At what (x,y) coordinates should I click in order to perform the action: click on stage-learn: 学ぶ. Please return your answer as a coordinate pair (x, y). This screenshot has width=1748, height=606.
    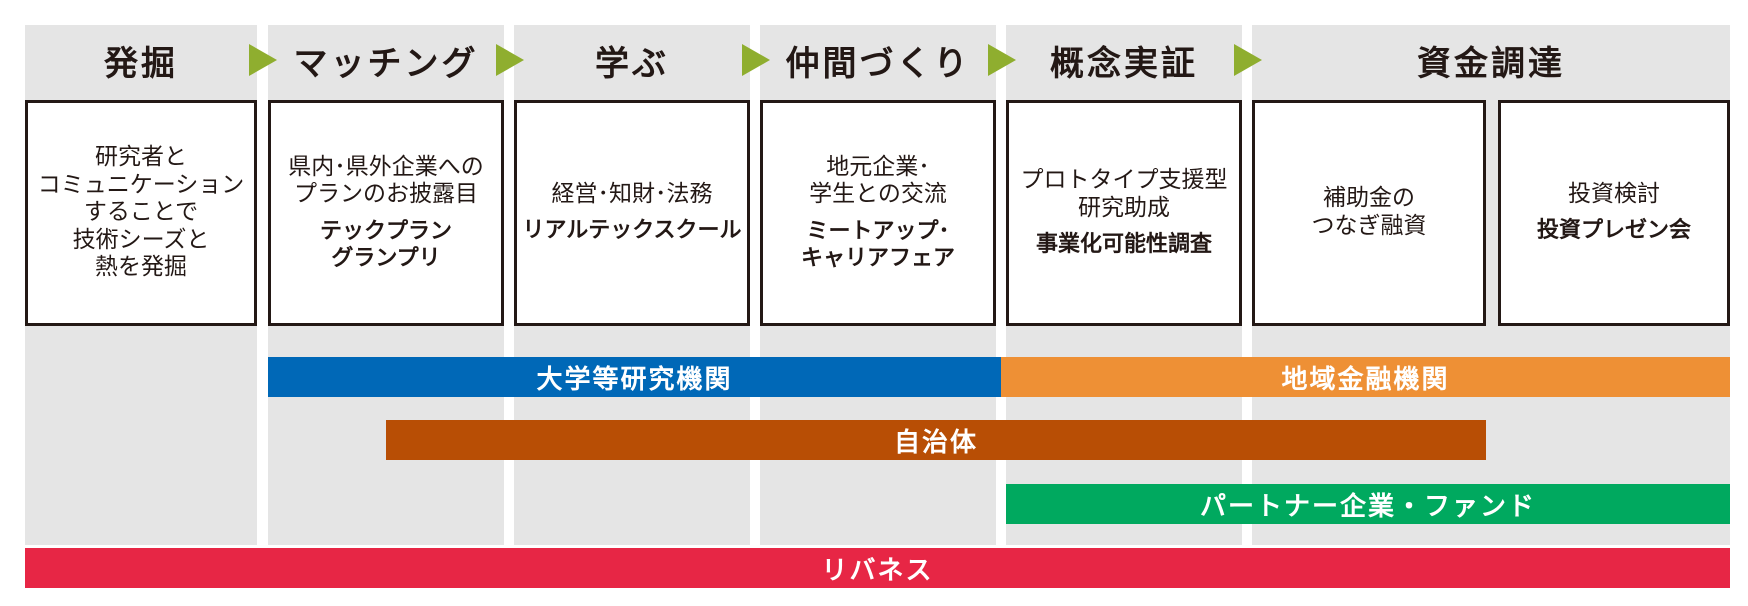
    Looking at the image, I should click on (632, 63).